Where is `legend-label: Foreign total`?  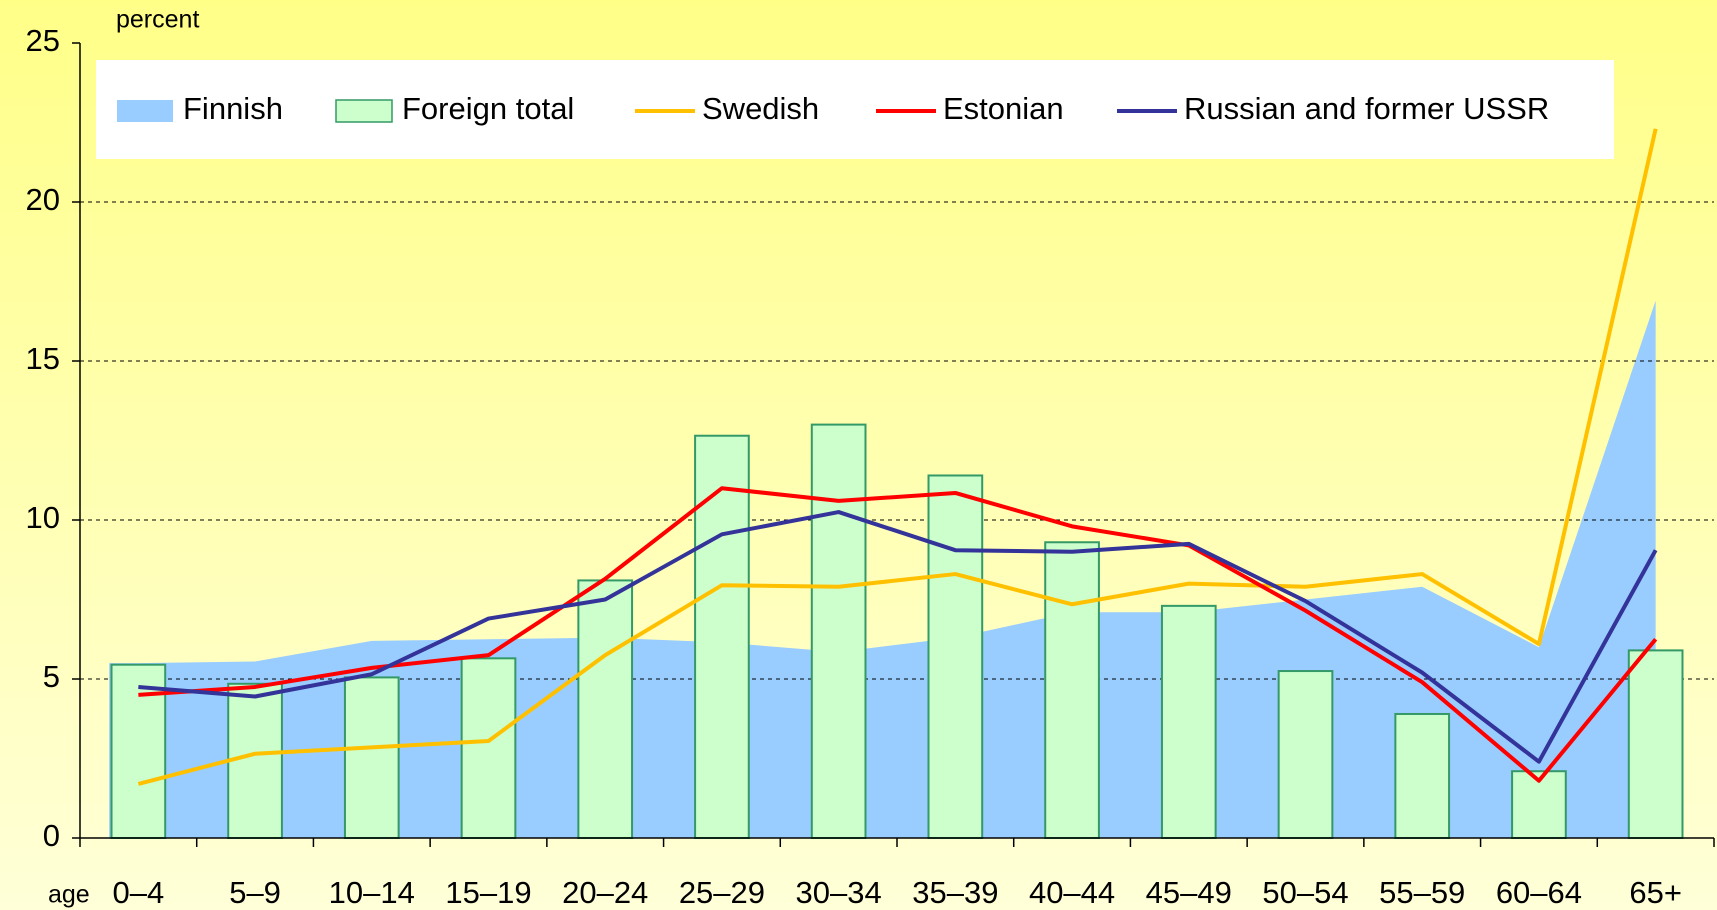 legend-label: Foreign total is located at coordinates (488, 108).